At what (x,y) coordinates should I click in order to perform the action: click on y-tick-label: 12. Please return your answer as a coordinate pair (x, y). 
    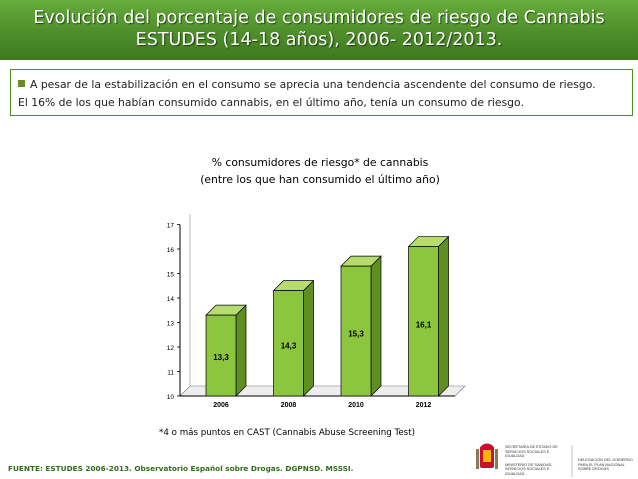
    Looking at the image, I should click on (171, 348).